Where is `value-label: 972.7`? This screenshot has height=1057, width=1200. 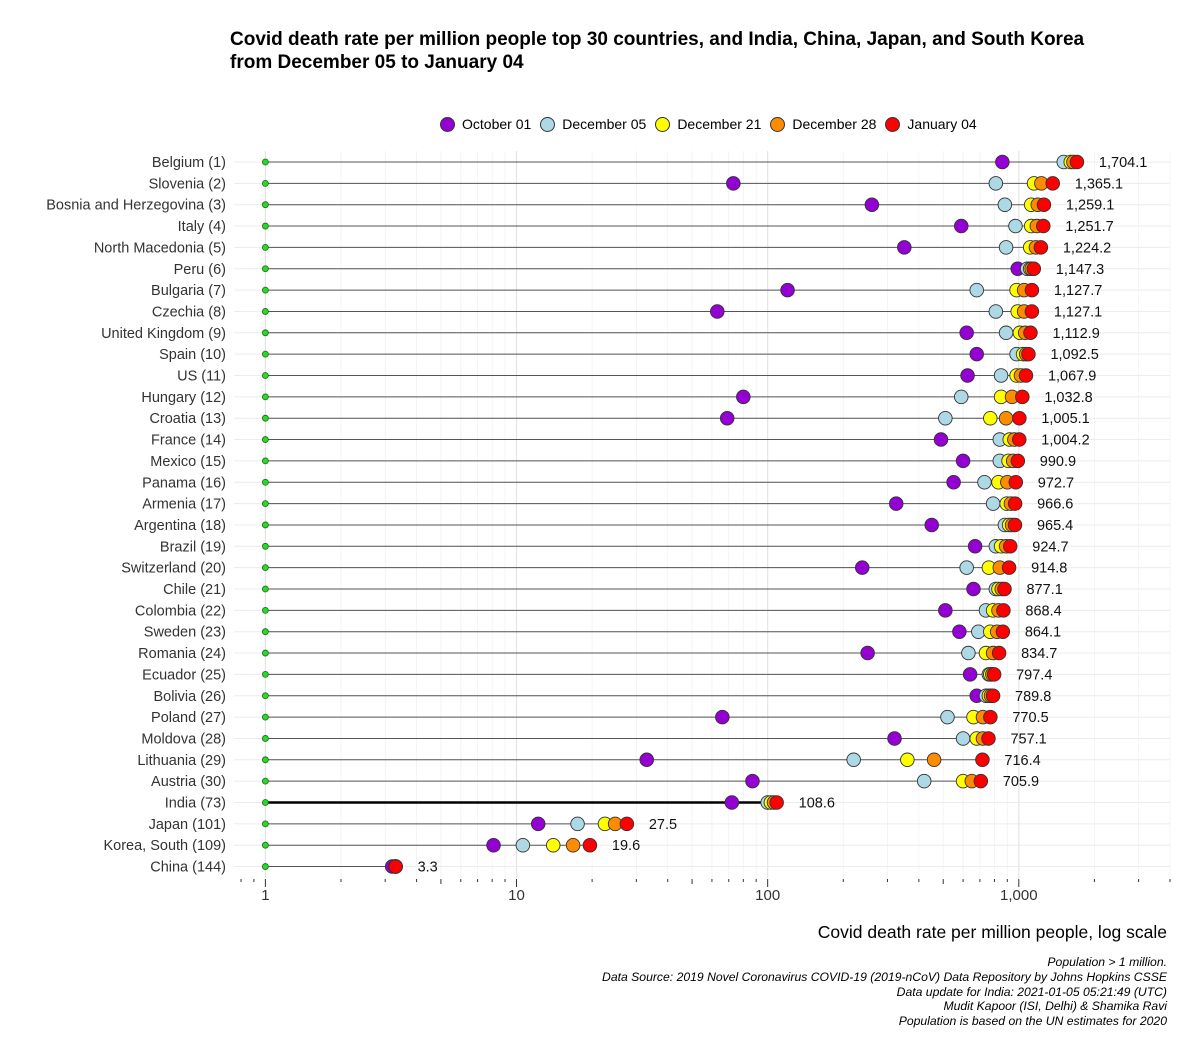
value-label: 972.7 is located at coordinates (1056, 483).